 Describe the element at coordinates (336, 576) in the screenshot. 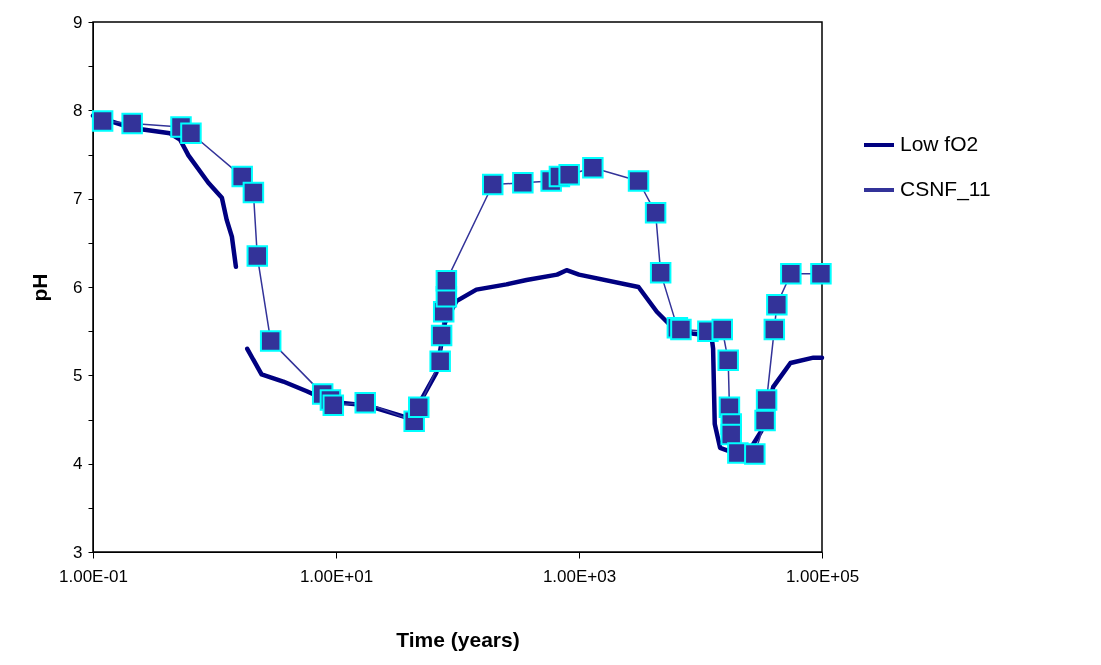

I see `x-tick-label: 1.00E+01` at that location.